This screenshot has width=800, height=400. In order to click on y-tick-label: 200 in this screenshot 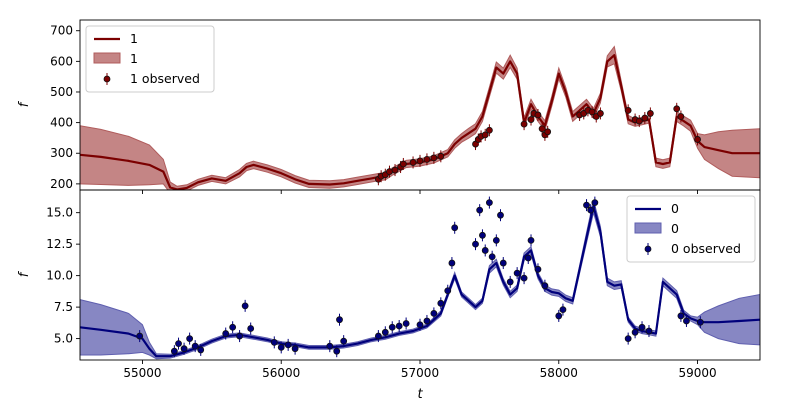, I will do `click(61, 184)`.